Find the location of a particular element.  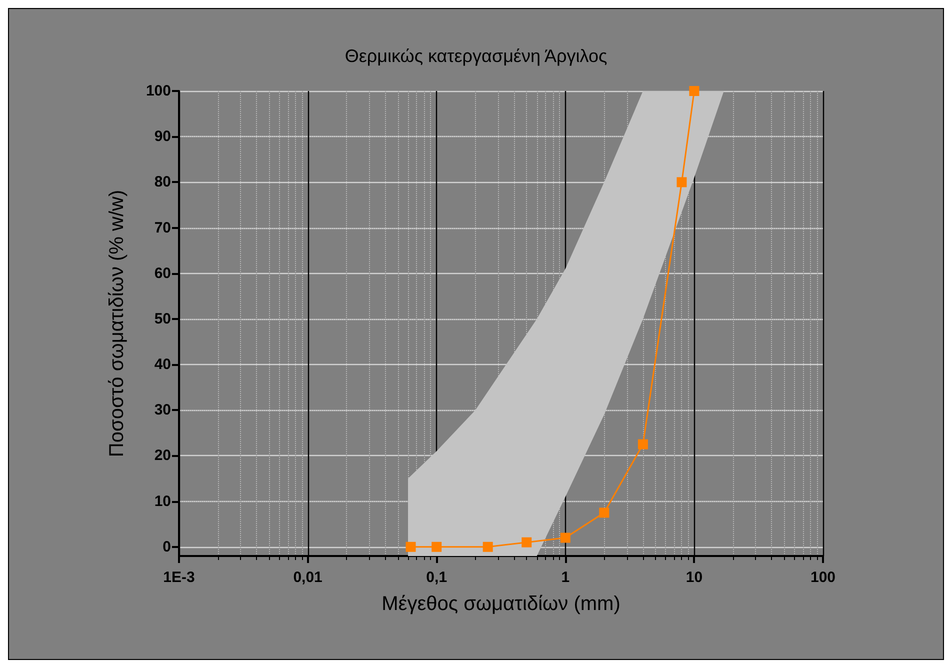

y-tick-label: 40 is located at coordinates (162, 365).